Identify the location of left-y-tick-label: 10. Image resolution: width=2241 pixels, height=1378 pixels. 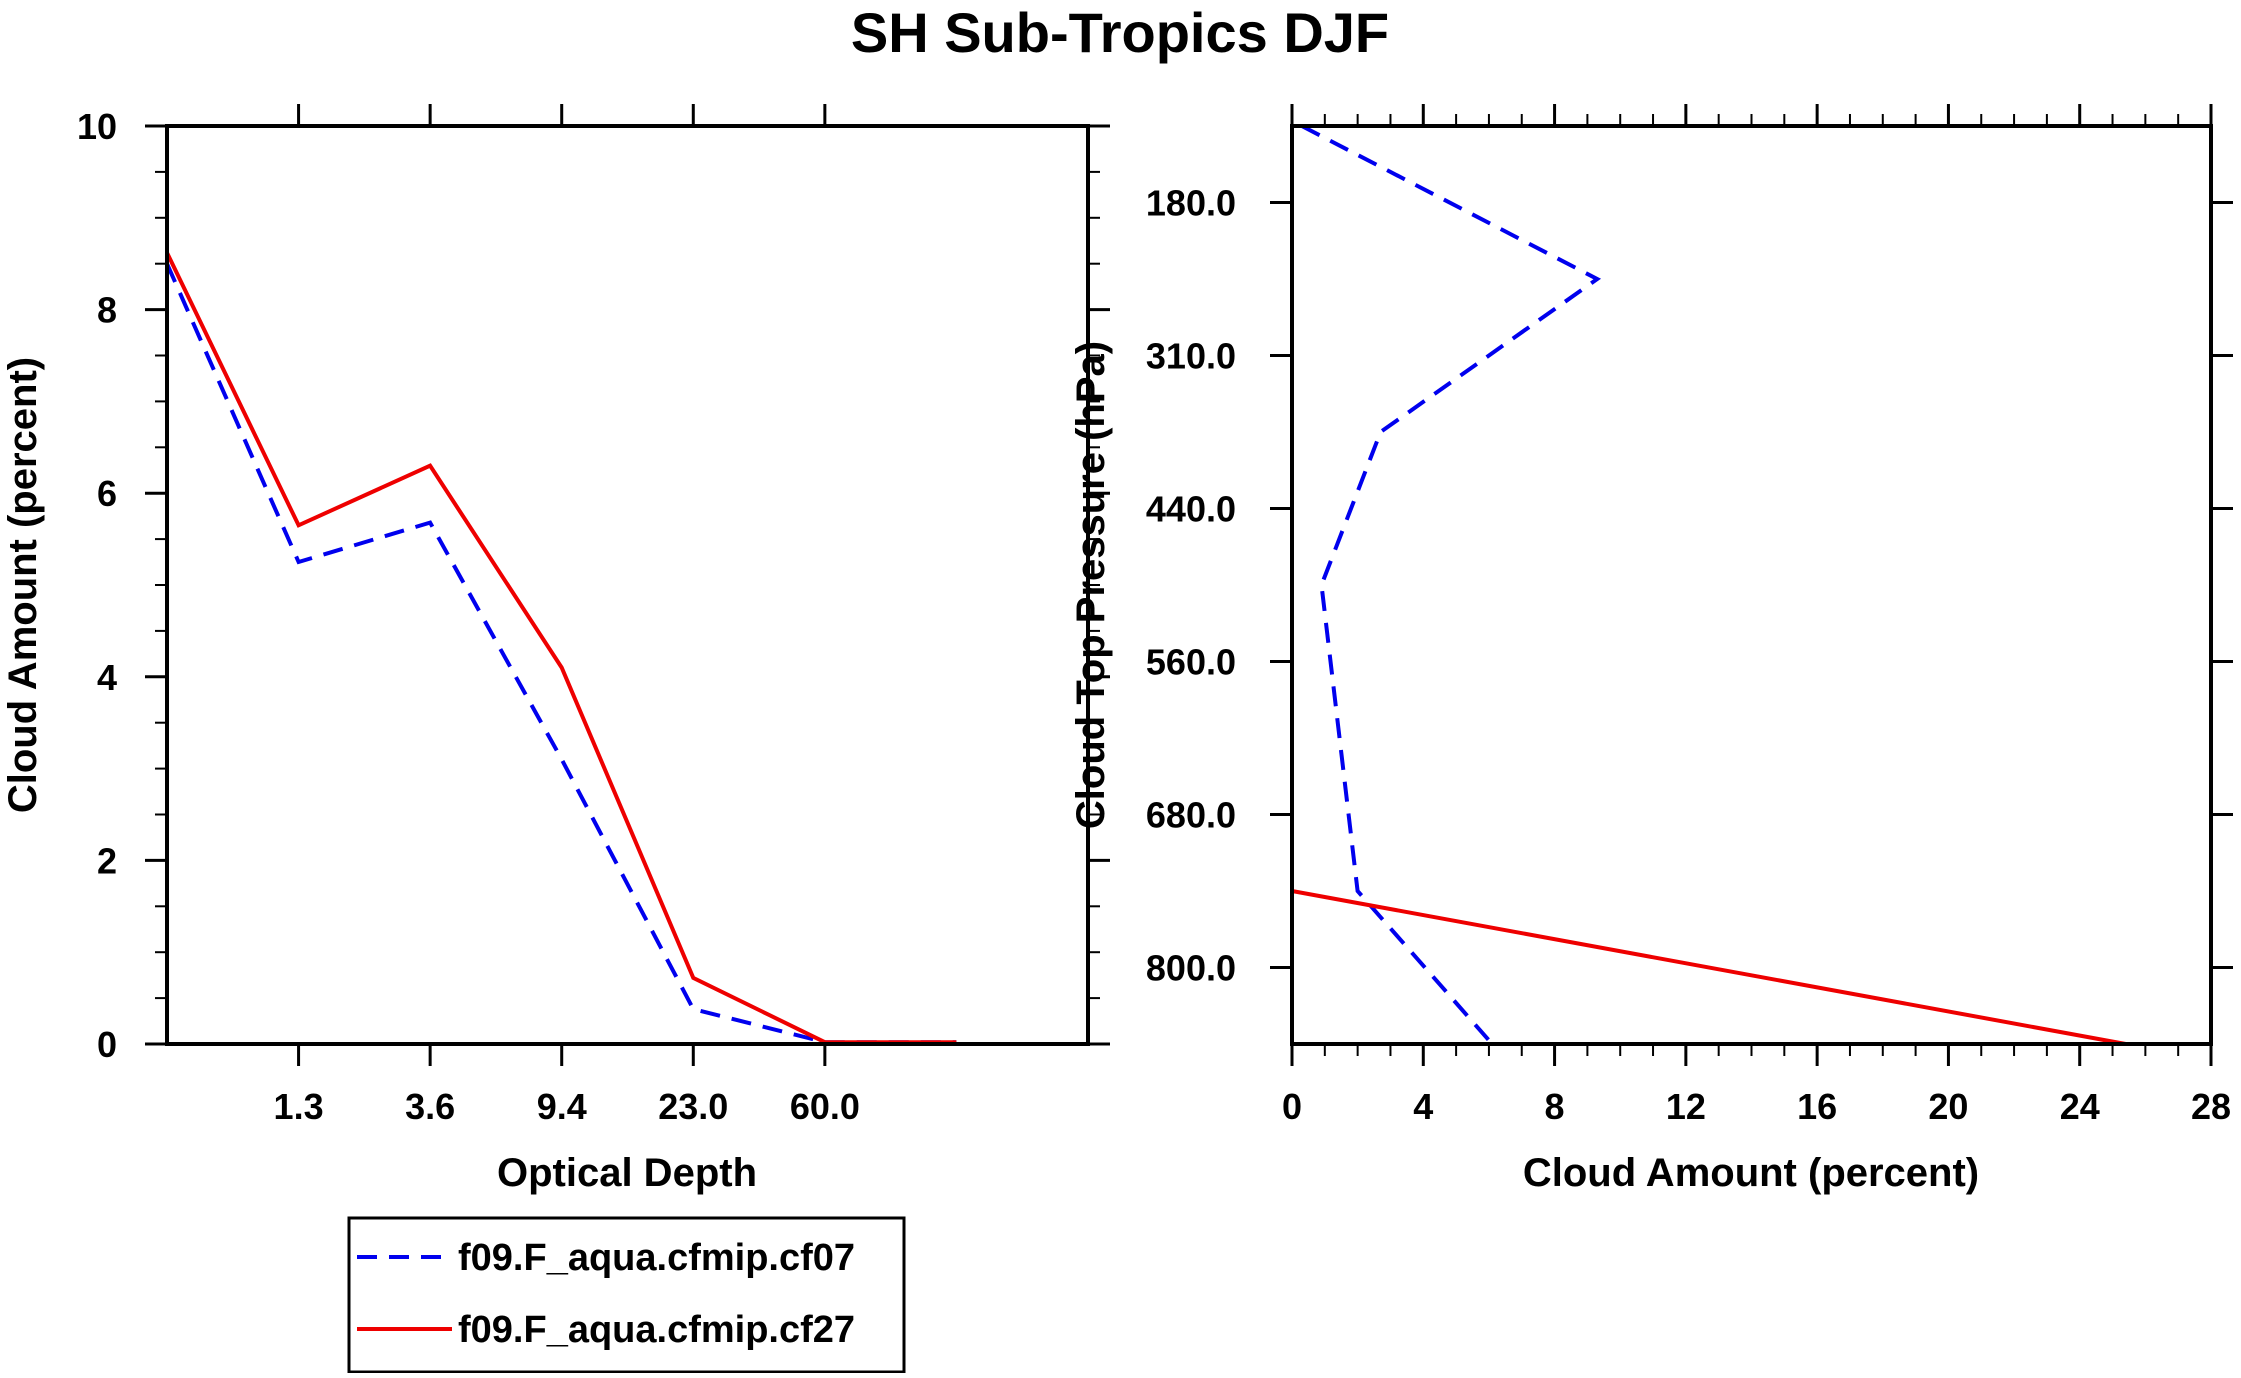
(97, 126).